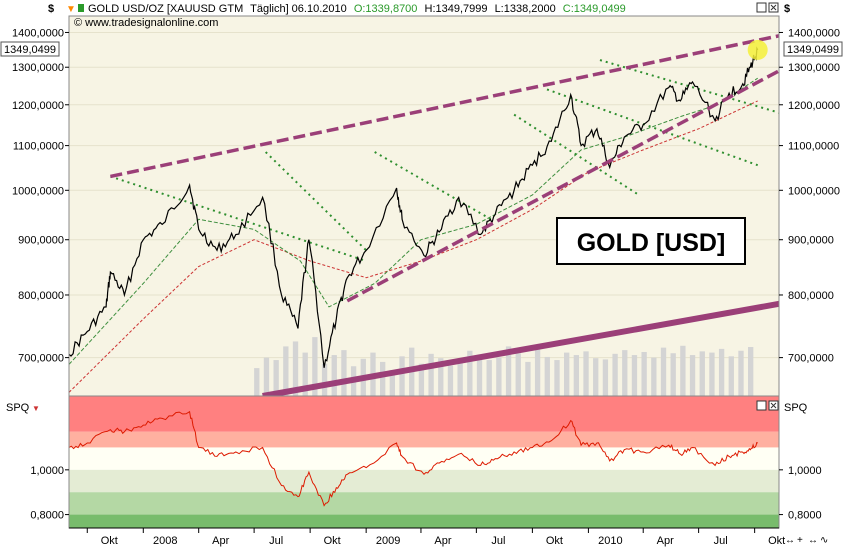  I want to click on price-y-tick-label-right: 1300,0000, so click(814, 68).